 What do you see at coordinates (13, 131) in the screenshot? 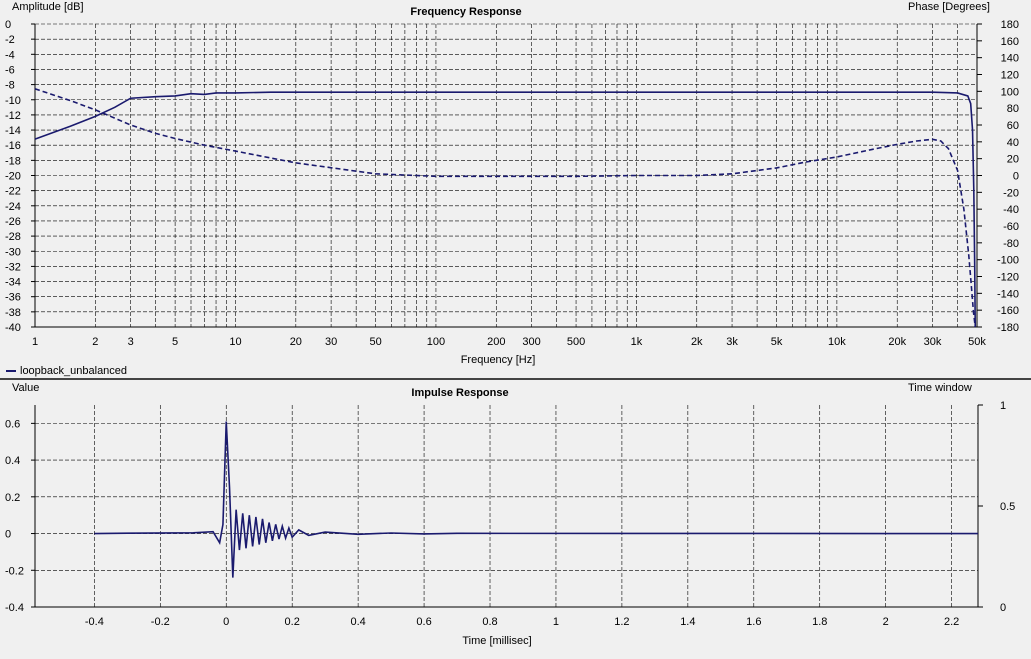
I see `amplitude-tick-label: -14` at bounding box center [13, 131].